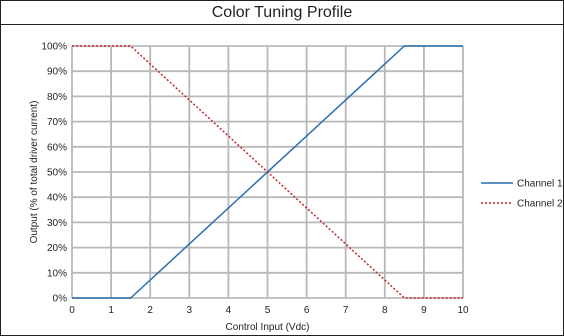 This screenshot has width=564, height=336. What do you see at coordinates (57, 248) in the screenshot?
I see `y-tick-label: 20%` at bounding box center [57, 248].